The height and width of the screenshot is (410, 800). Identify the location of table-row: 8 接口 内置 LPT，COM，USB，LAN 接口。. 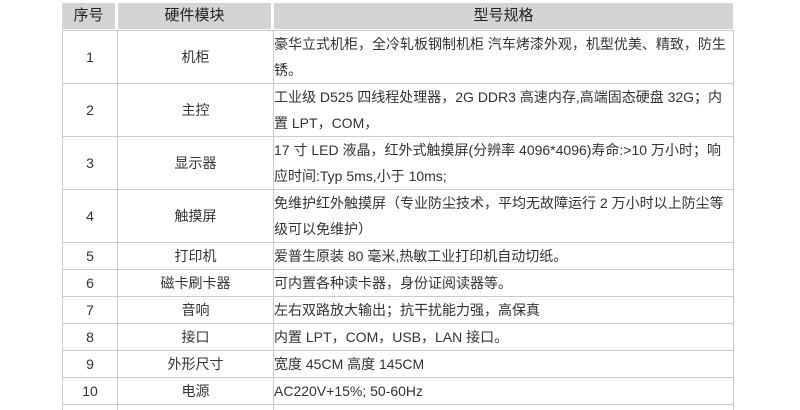
(398, 337).